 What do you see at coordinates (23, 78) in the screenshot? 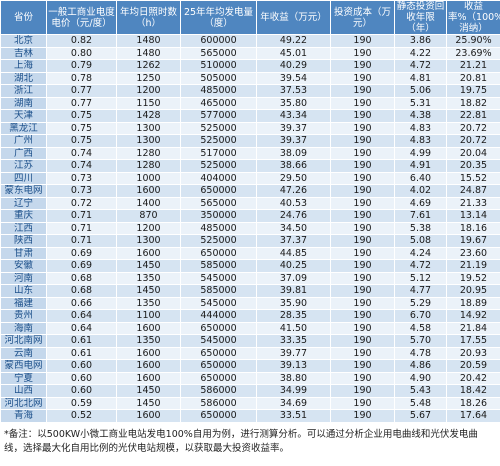
I see `province-cell: 湖北` at bounding box center [23, 78].